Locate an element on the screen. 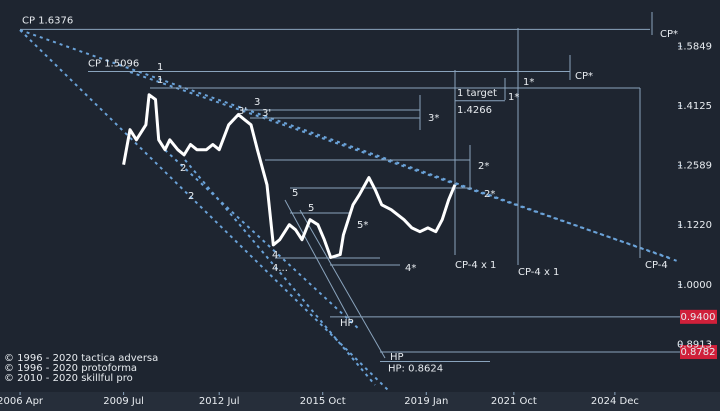  y-tick-label: 1.5849 is located at coordinates (694, 46).